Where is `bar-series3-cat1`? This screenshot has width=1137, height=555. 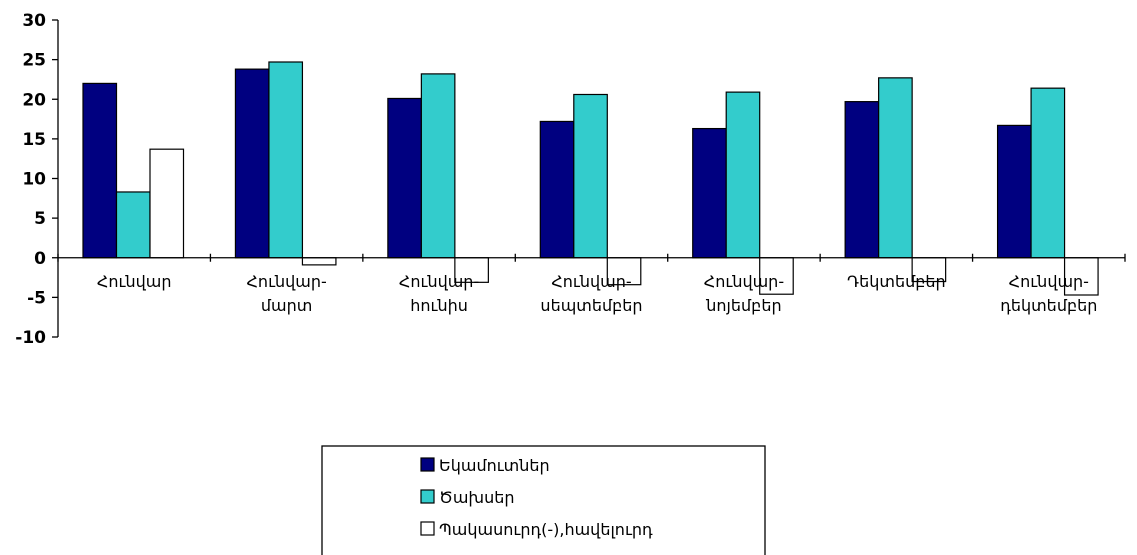
bar-series3-cat1 is located at coordinates (167, 203).